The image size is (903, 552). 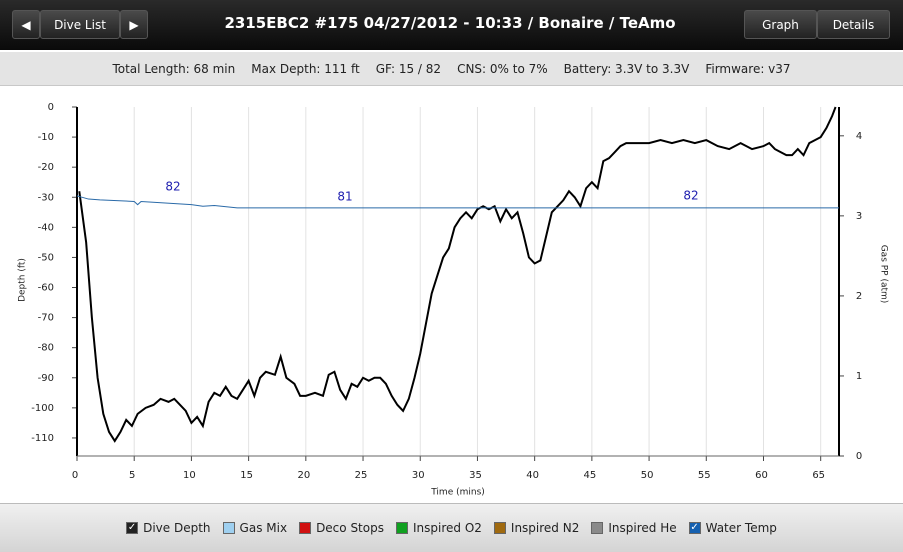 I want to click on info-item: Battery: 3.3V to 3.3V, so click(x=626, y=68).